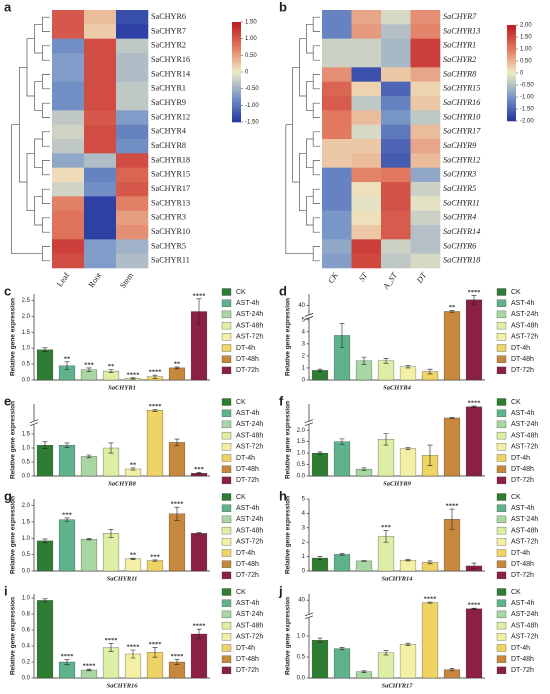 Image resolution: width=550 pixels, height=694 pixels. Describe the element at coordinates (251, 23) in the screenshot. I see `colorbar-label: 1.50` at that location.